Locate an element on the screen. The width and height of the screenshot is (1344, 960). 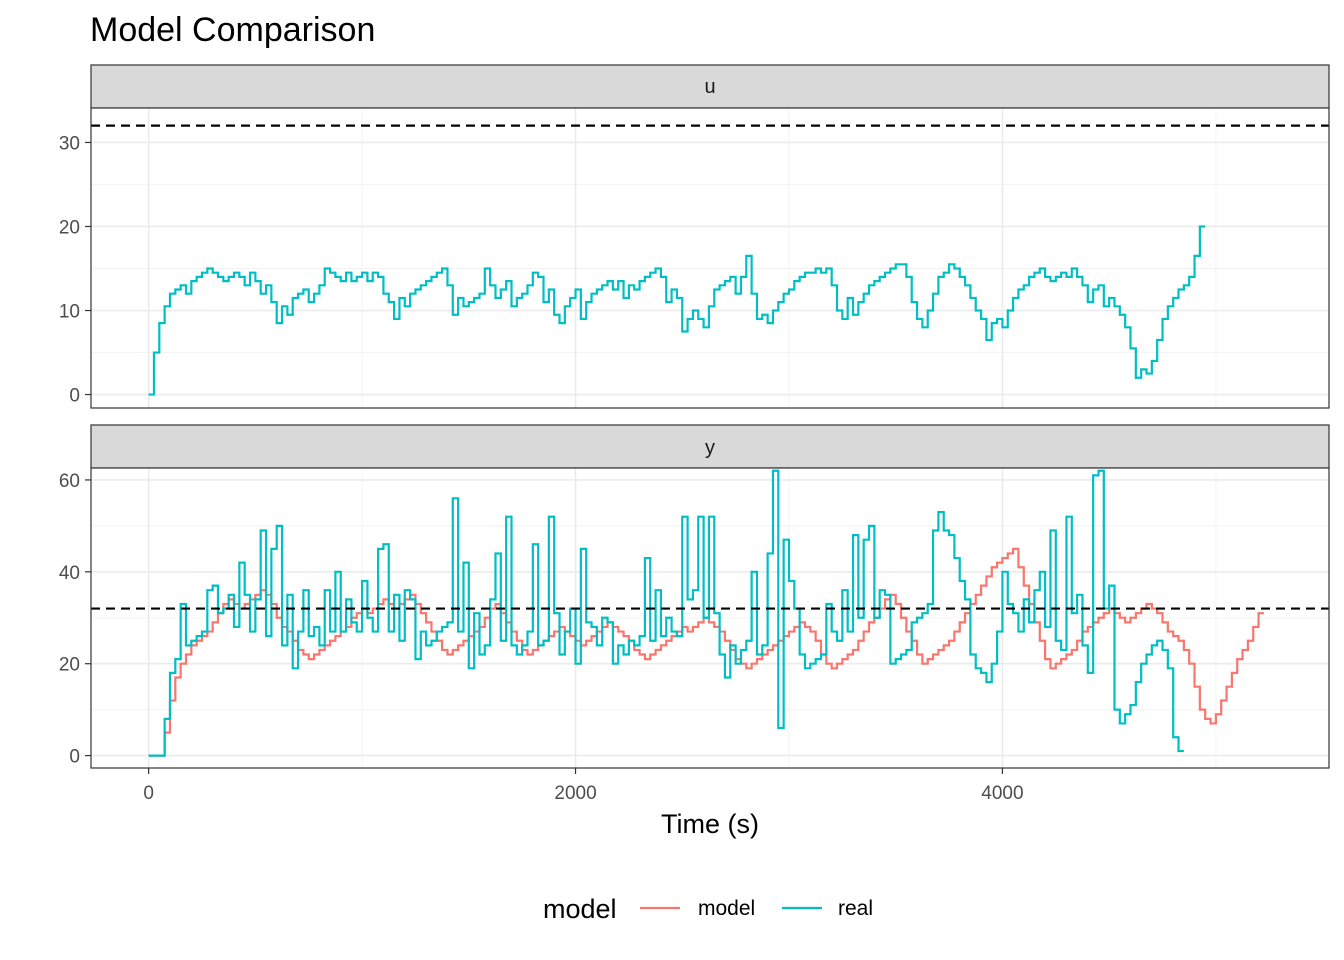
y-axis-u: 0 10 20 30 is located at coordinates (75, 270).